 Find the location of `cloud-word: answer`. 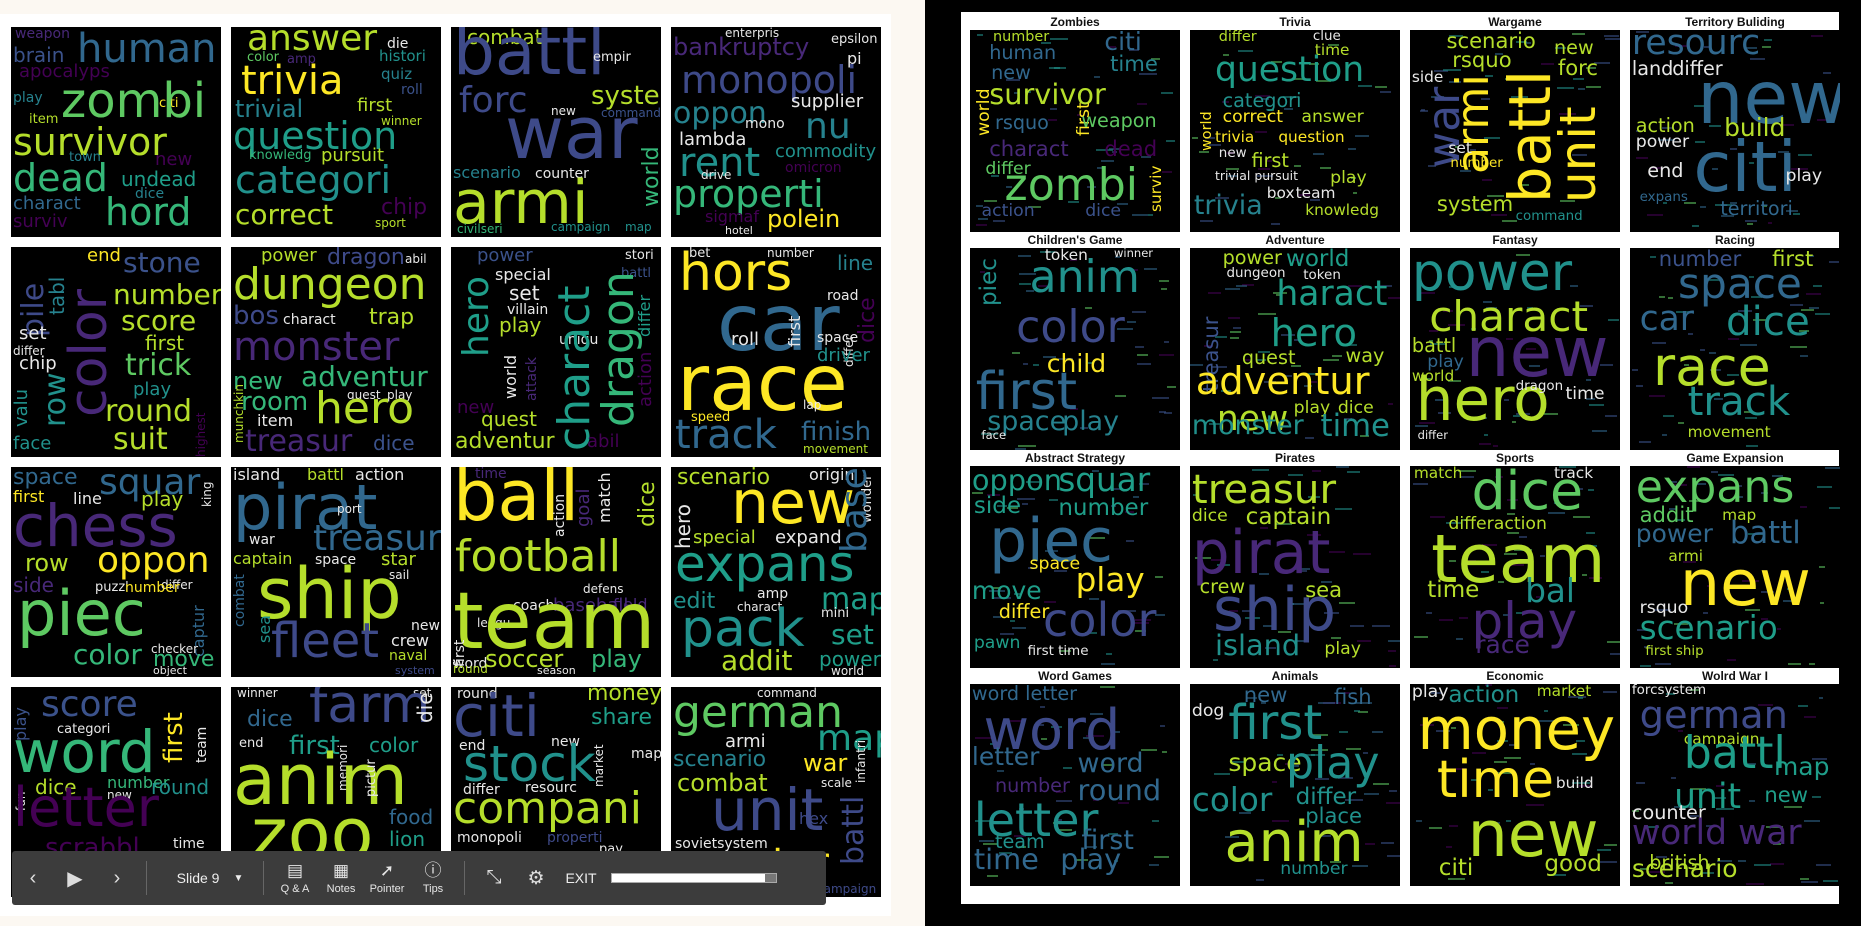

cloud-word: answer is located at coordinates (312, 43).